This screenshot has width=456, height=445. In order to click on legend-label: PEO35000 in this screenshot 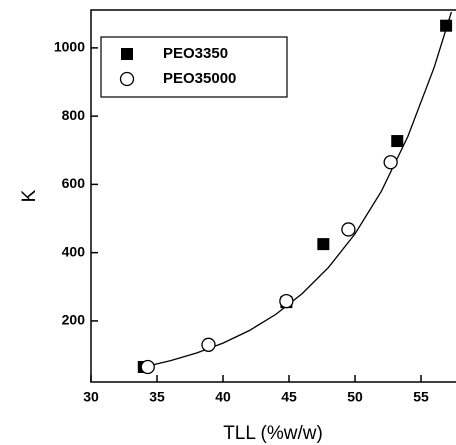, I will do `click(199, 78)`.